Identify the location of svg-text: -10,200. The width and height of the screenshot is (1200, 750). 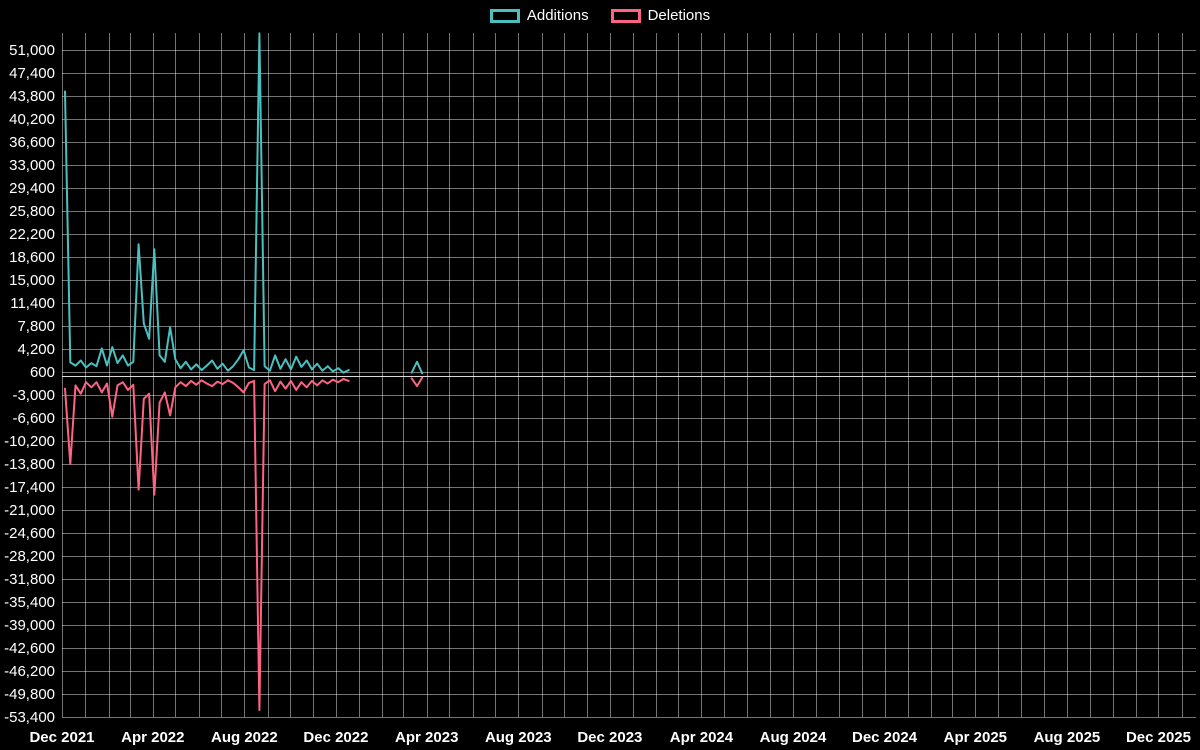
(29, 441).